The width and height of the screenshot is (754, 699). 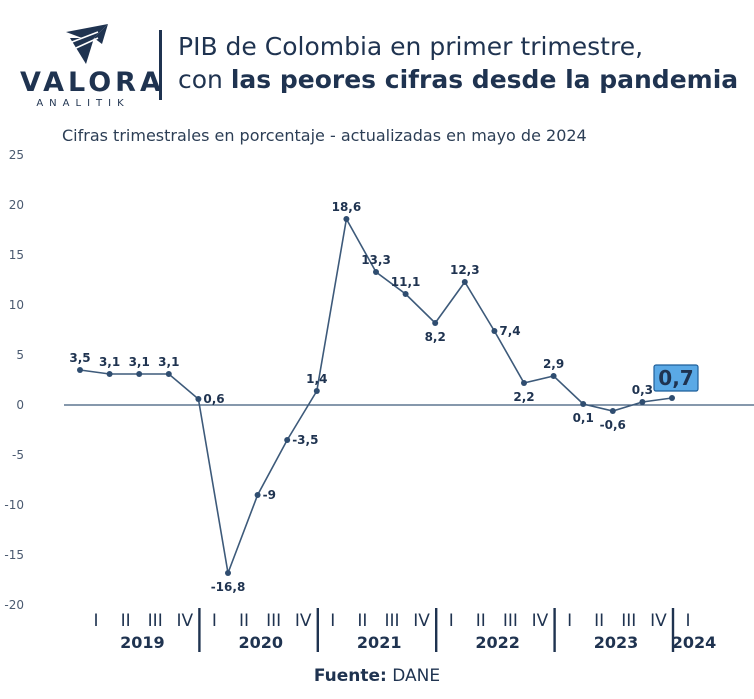 What do you see at coordinates (305, 440) in the screenshot?
I see `data-label: -3,5` at bounding box center [305, 440].